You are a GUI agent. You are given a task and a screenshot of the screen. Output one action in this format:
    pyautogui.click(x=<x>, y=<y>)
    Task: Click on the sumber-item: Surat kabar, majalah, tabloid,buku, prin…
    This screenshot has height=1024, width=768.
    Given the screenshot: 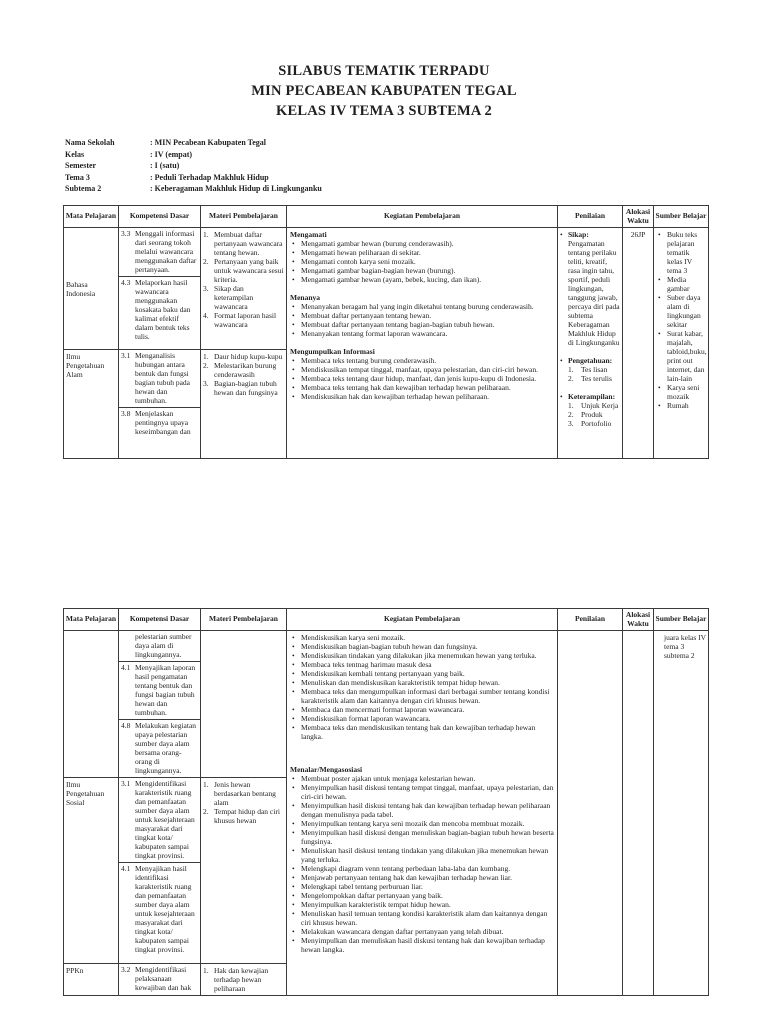 What is the action you would take?
    pyautogui.click(x=681, y=356)
    